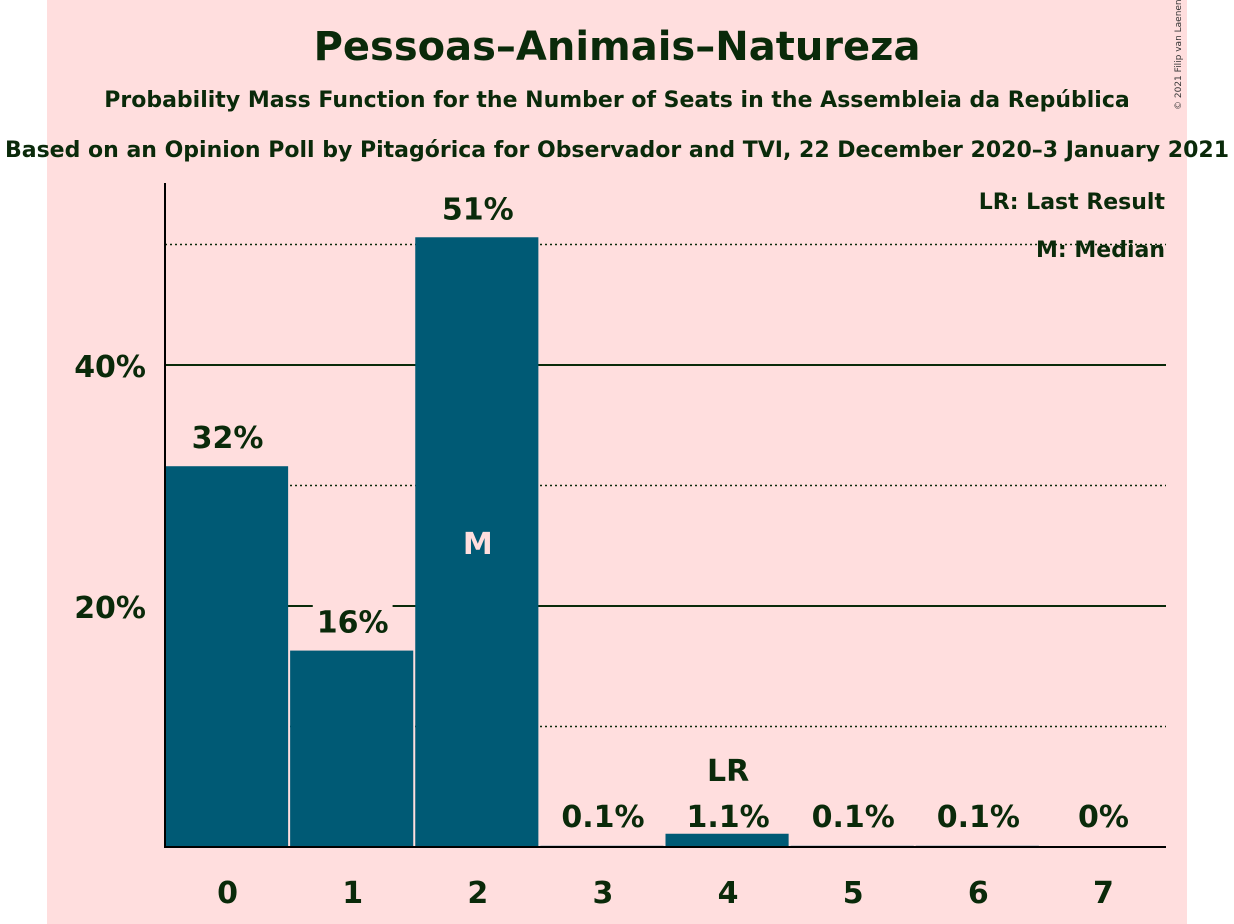  I want to click on x-tick-label: 4, so click(728, 893).